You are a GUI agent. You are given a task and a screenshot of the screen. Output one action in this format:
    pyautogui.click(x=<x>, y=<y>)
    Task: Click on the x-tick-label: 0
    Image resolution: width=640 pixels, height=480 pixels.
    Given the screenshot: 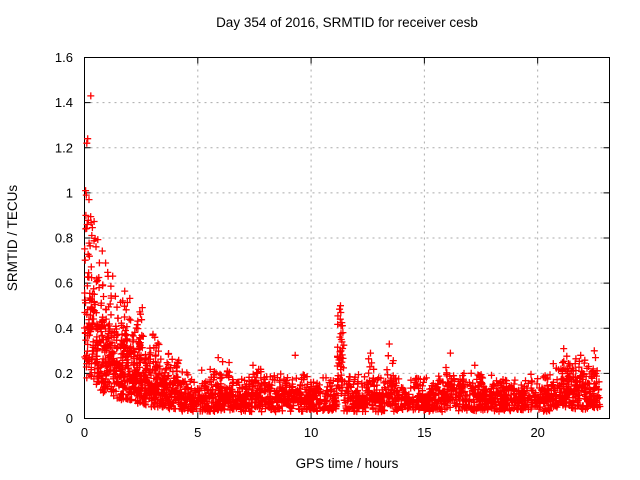 What is the action you would take?
    pyautogui.click(x=84, y=432)
    